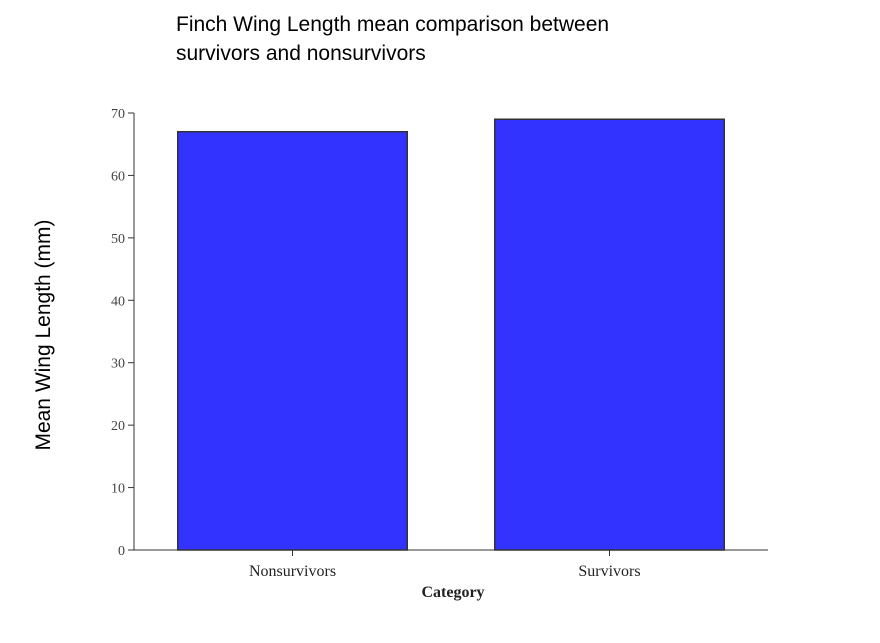  Describe the element at coordinates (118, 364) in the screenshot. I see `y-tick-label: 30` at that location.